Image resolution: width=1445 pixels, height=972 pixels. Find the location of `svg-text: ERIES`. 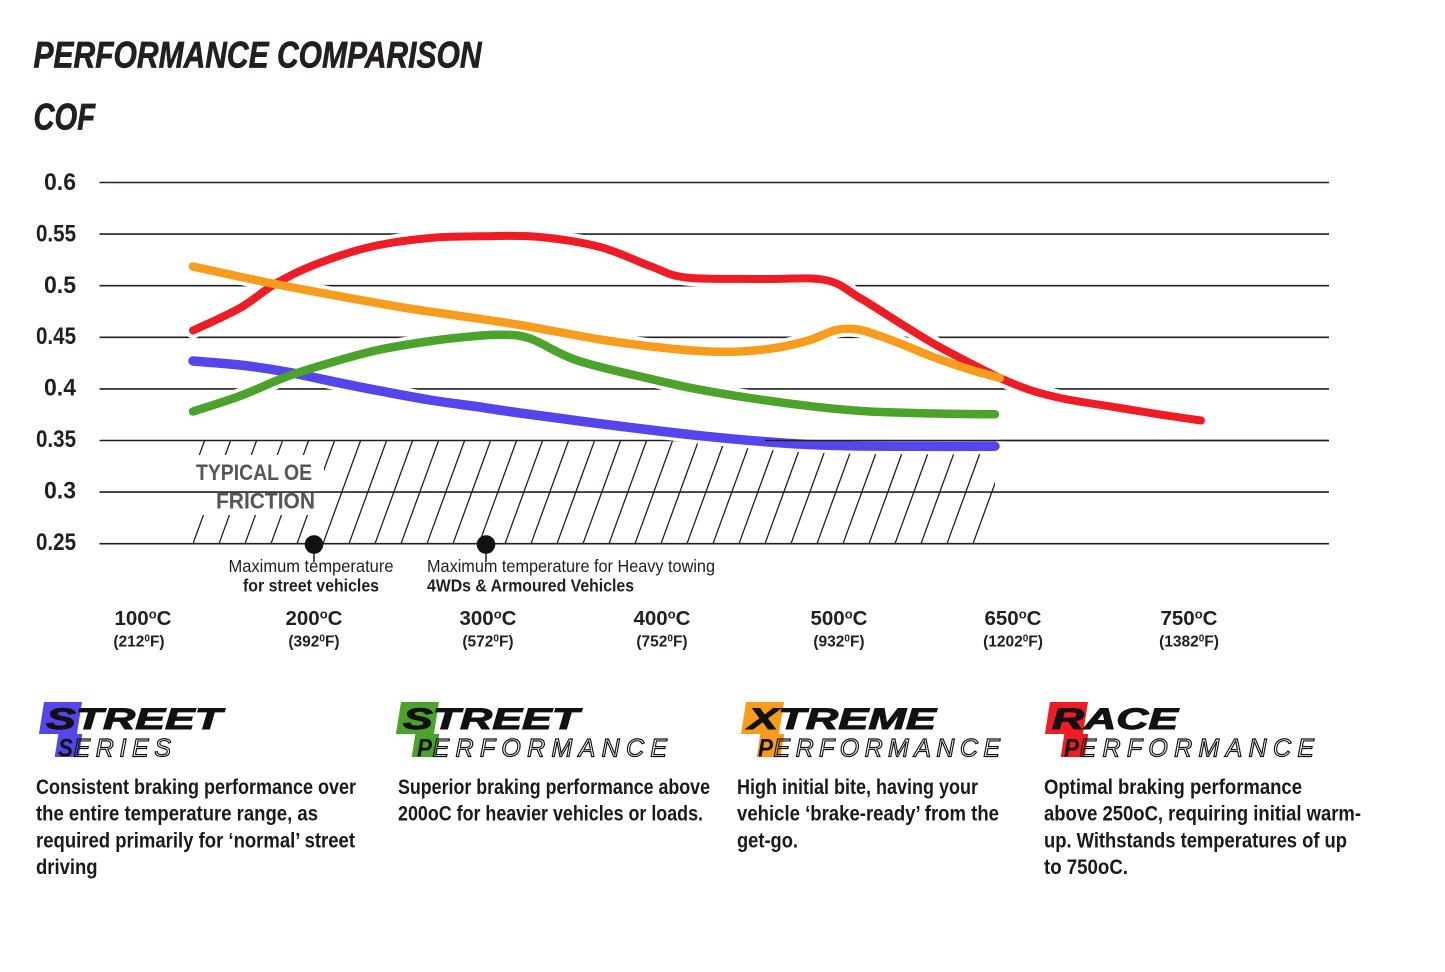

svg-text: ERIES is located at coordinates (123, 749).